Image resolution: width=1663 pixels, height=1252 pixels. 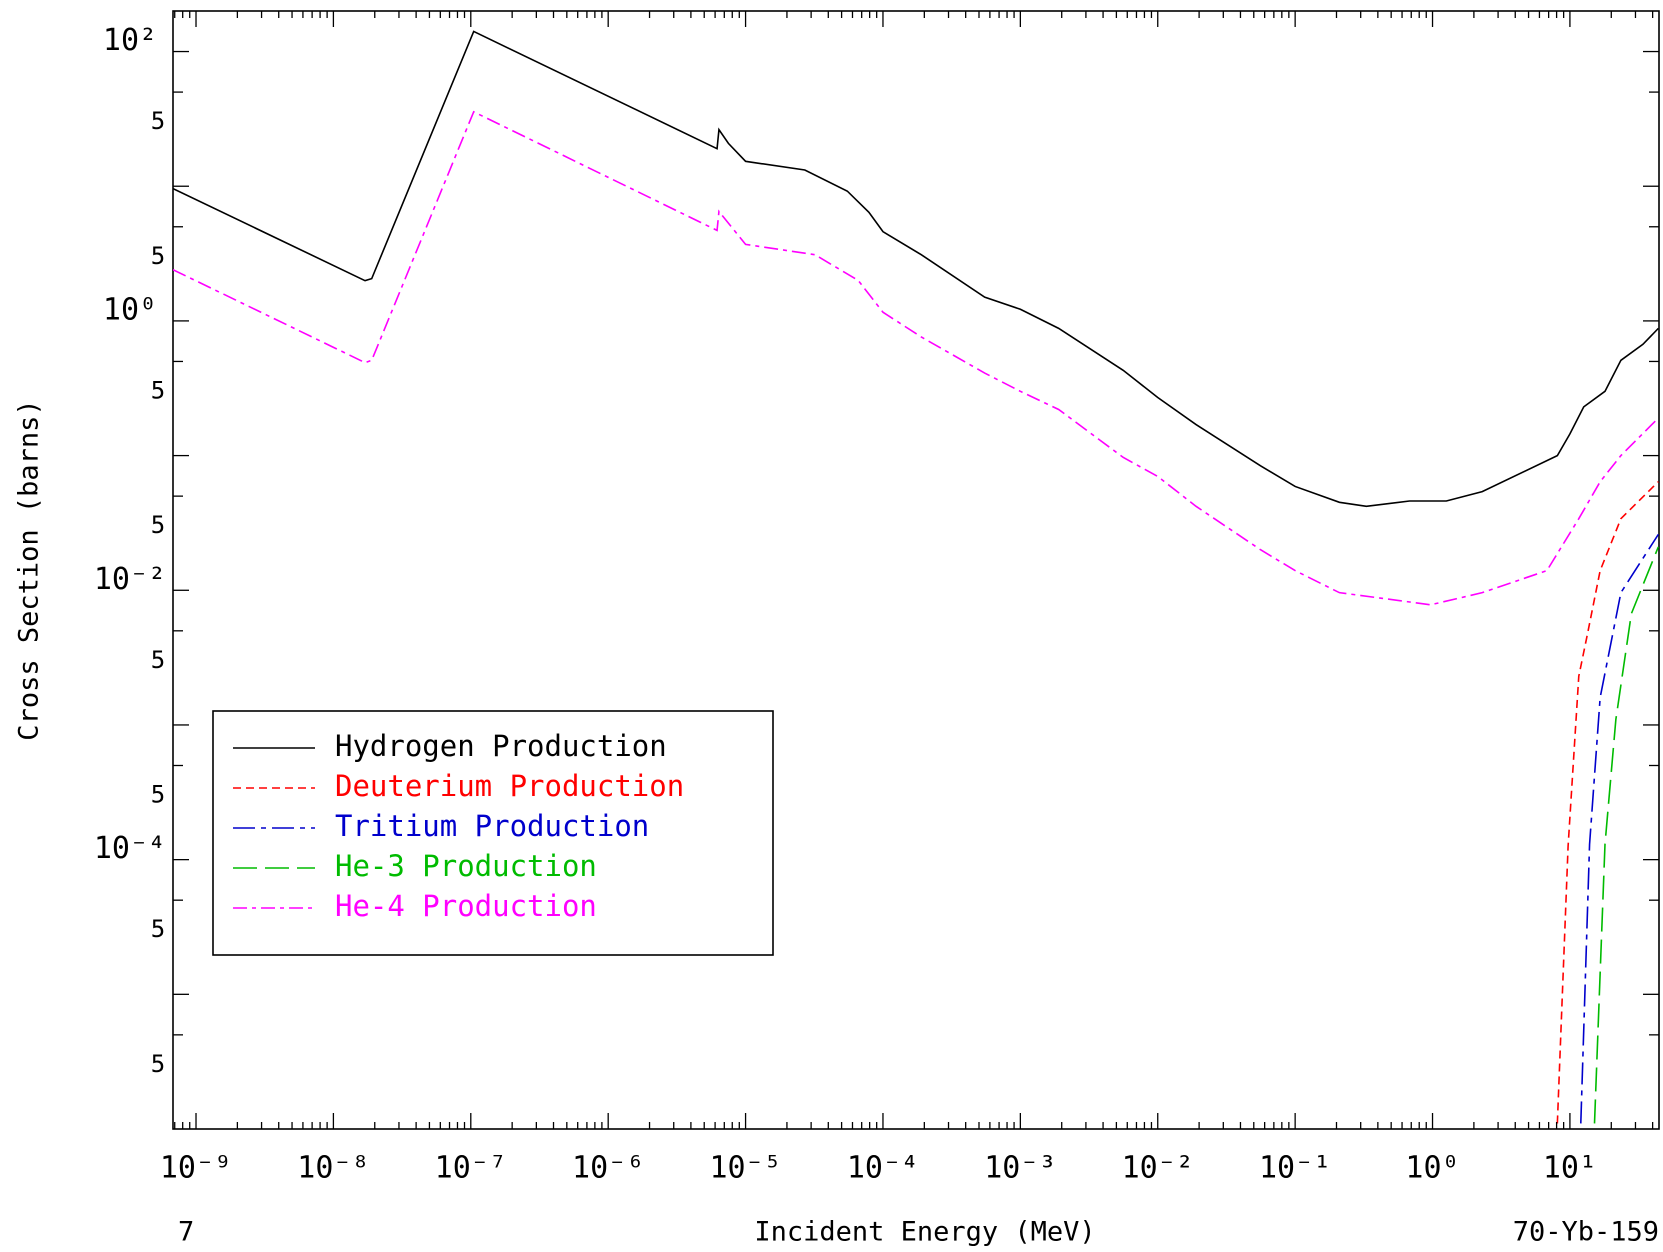 What do you see at coordinates (1295, 1168) in the screenshot?
I see `x-tick-label: 10⁻¹` at bounding box center [1295, 1168].